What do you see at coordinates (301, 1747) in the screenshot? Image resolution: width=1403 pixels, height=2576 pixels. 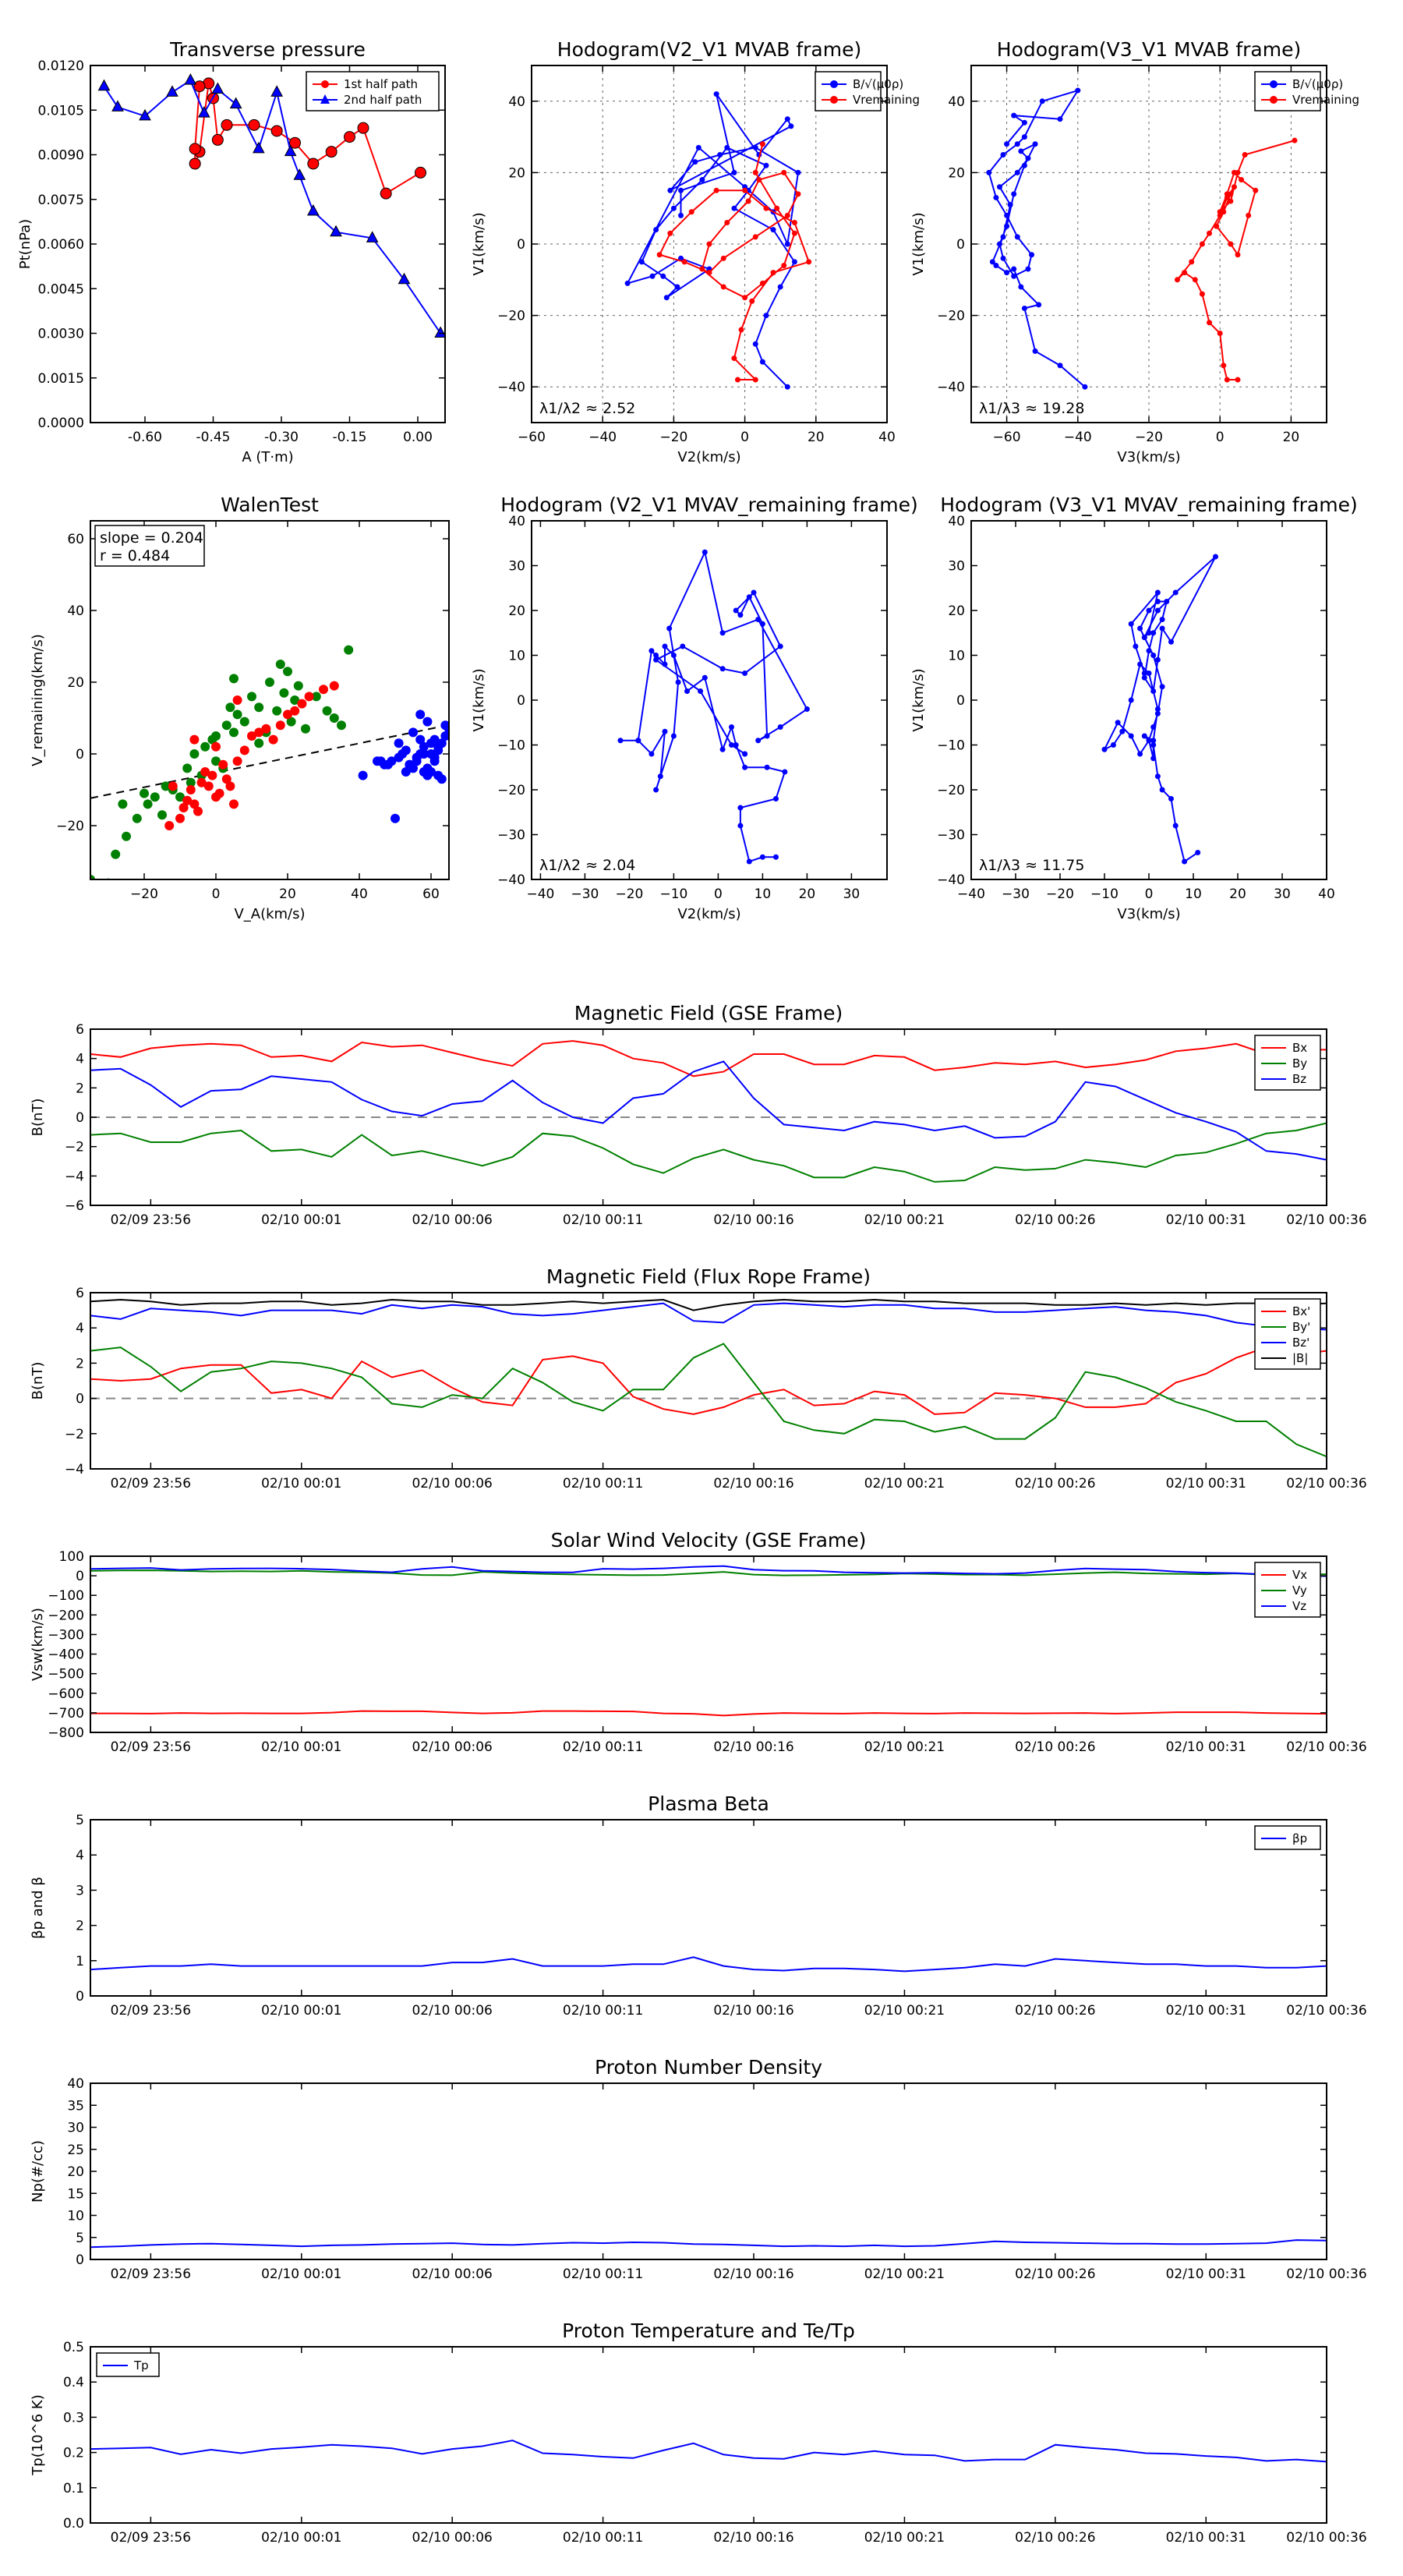 I see `x-tick-label: 02/10 00:01` at bounding box center [301, 1747].